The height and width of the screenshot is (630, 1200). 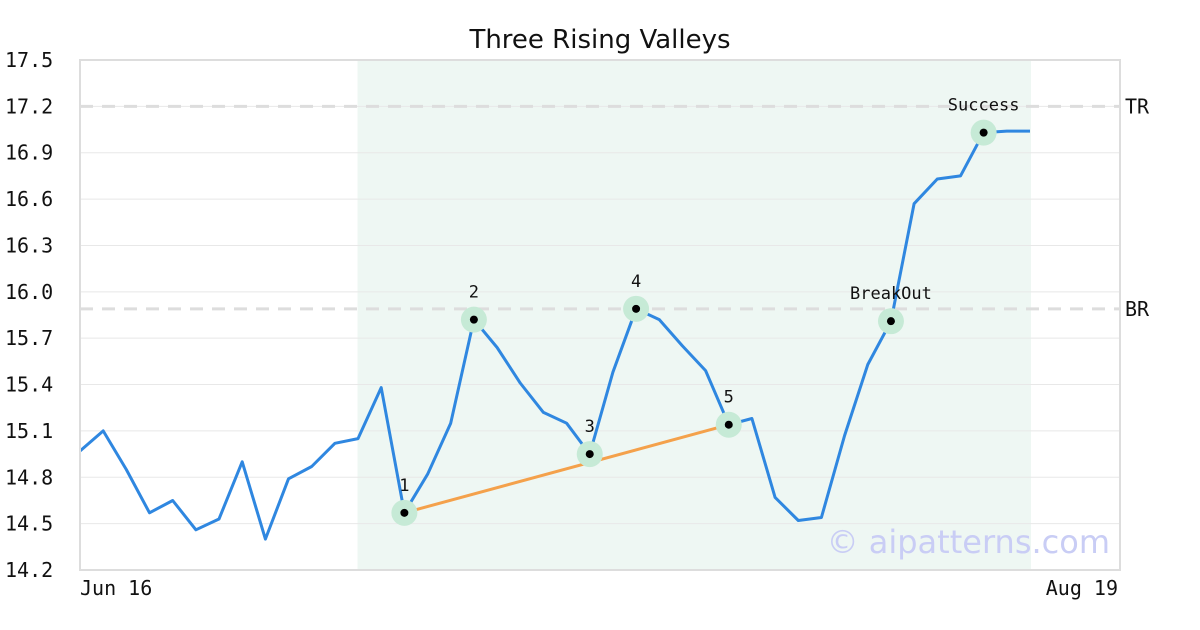 I want to click on y-tick-label: 14.8, so click(x=29, y=477).